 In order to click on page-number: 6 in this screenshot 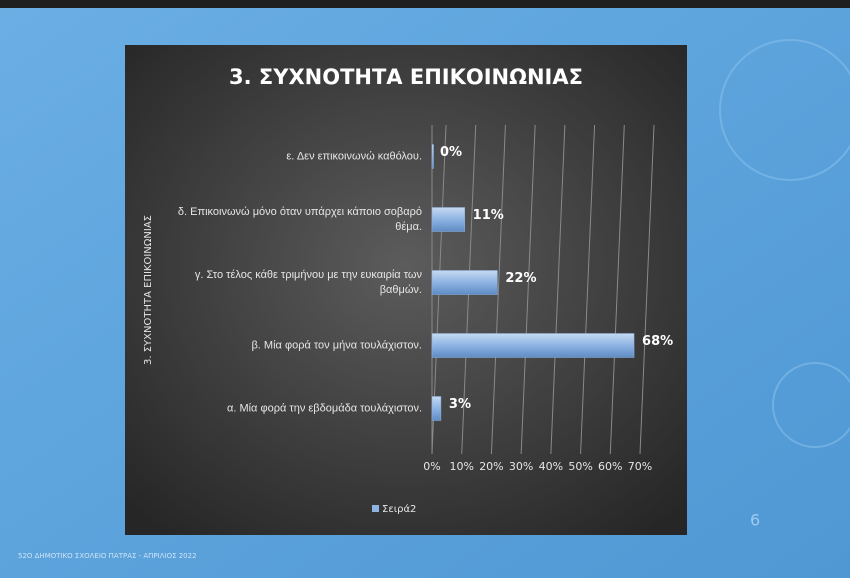, I will do `click(755, 520)`.